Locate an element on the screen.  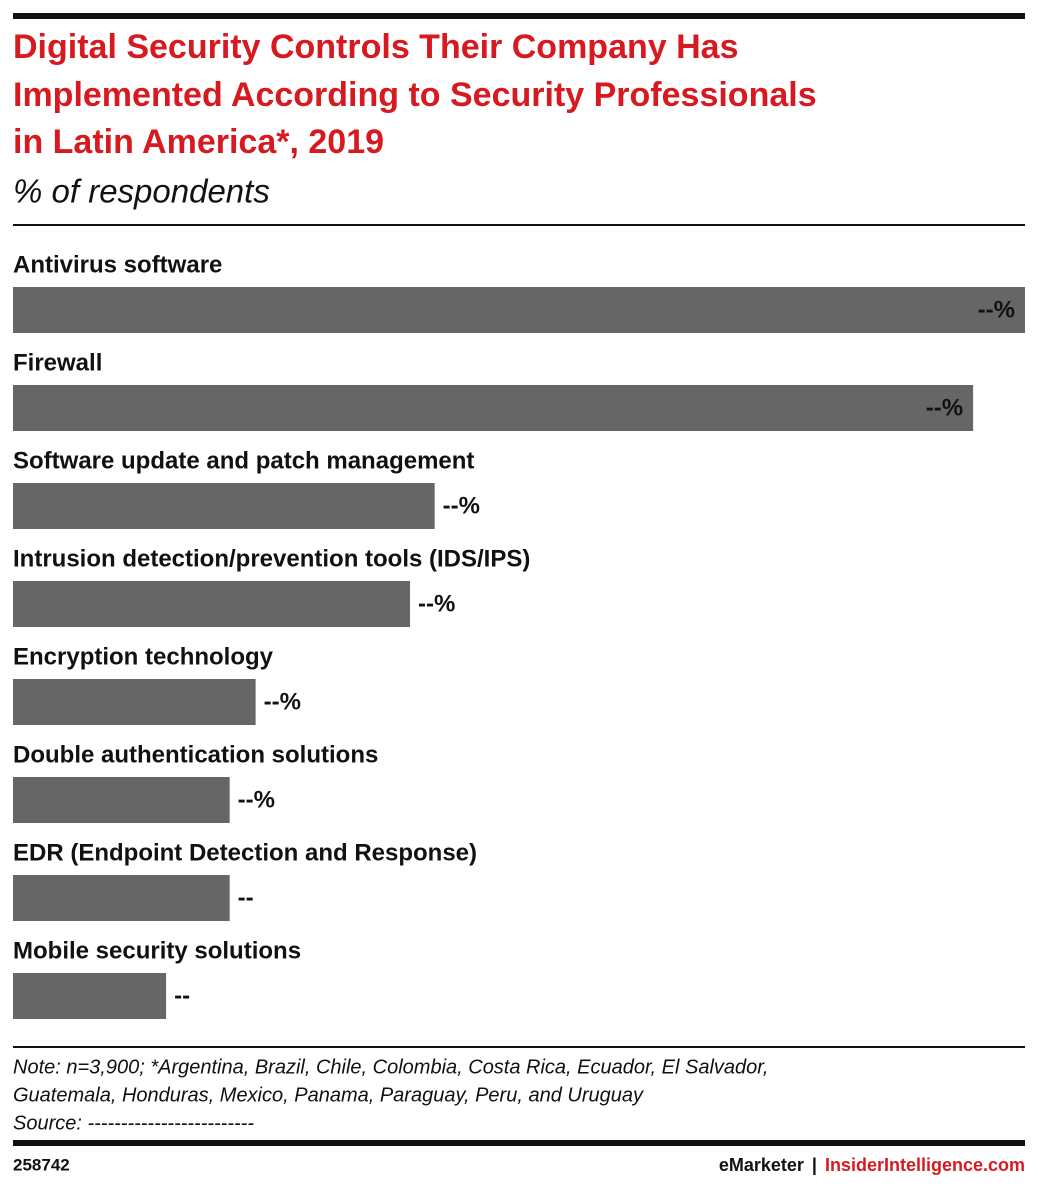
category-label: Mobile security solutions is located at coordinates (157, 950).